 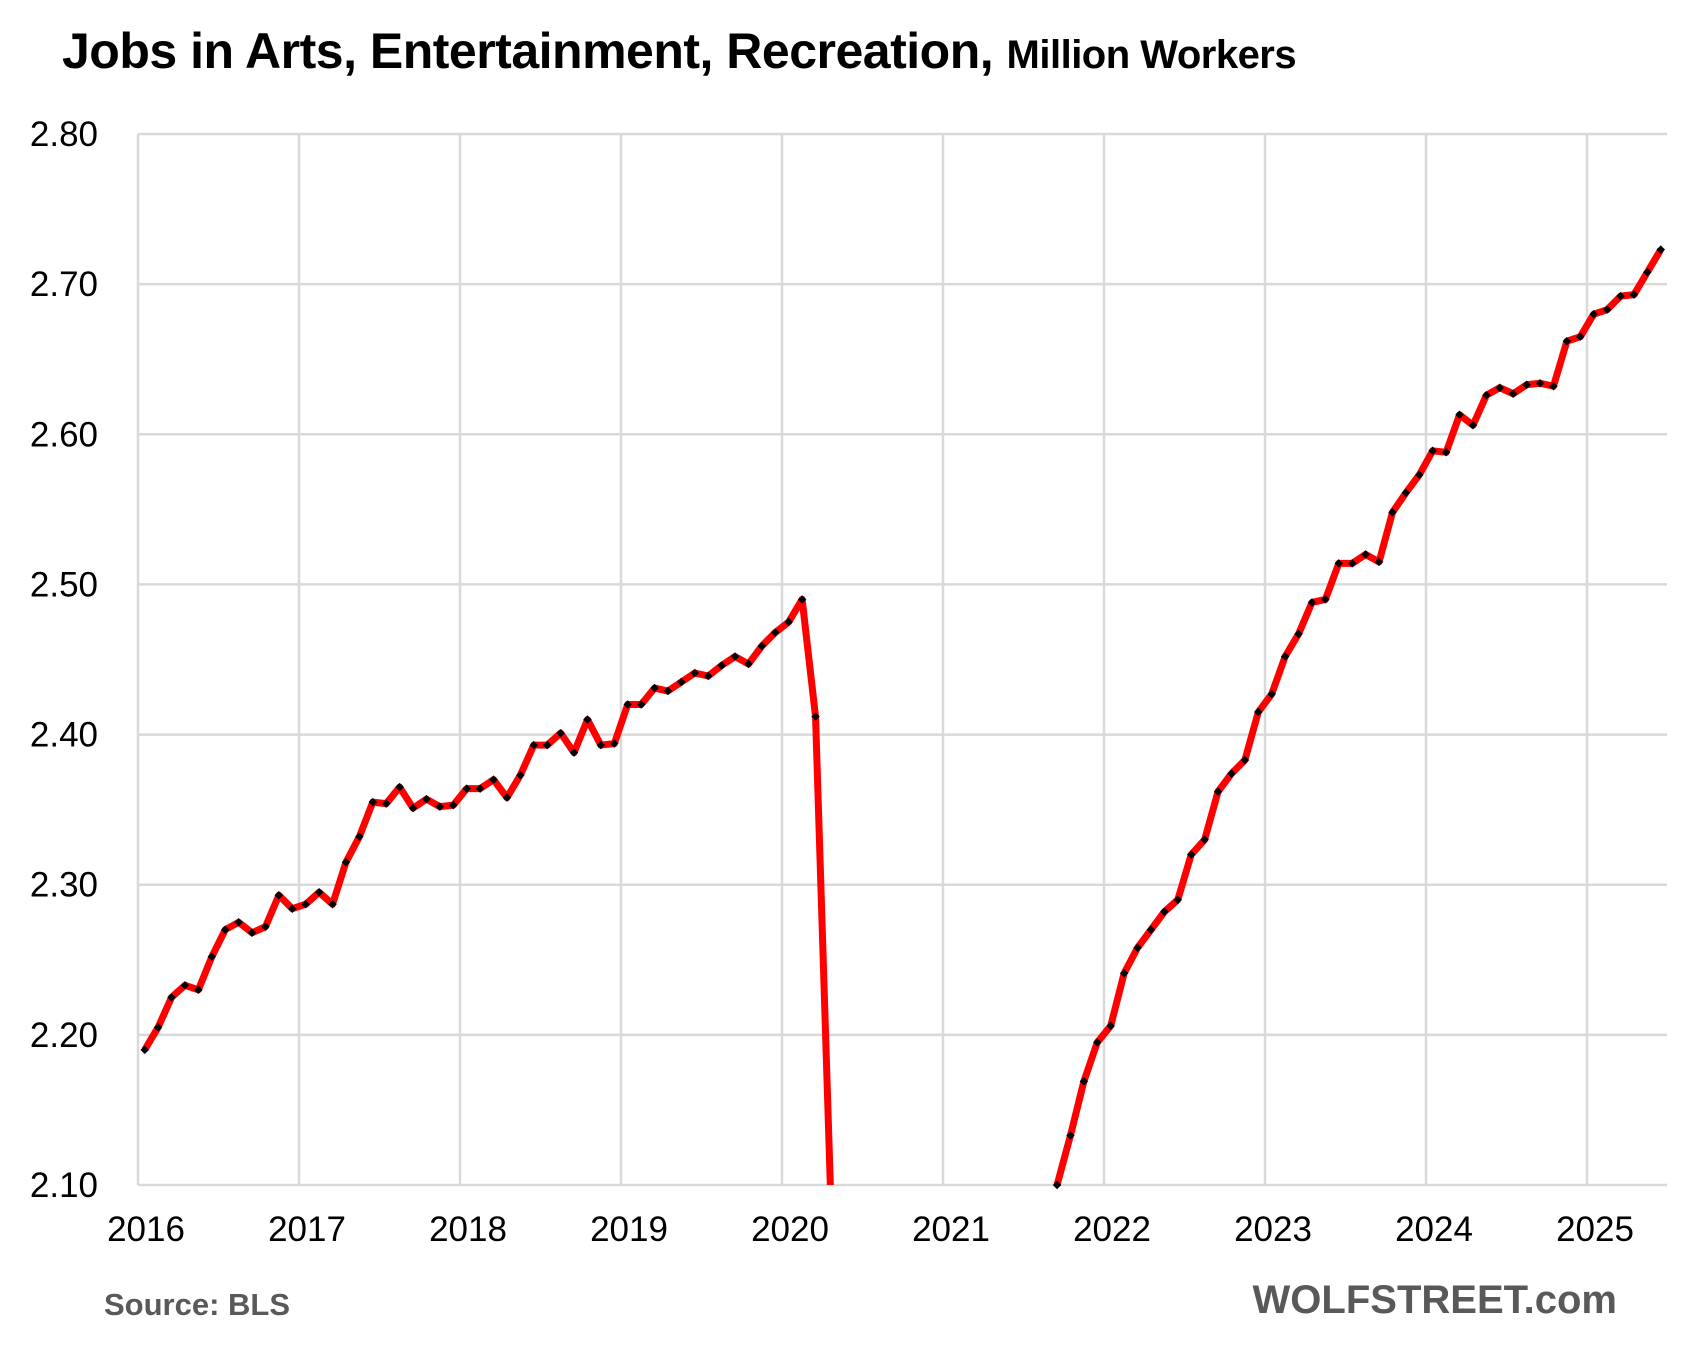 I want to click on x-tick-label: 2024, so click(x=1434, y=1229).